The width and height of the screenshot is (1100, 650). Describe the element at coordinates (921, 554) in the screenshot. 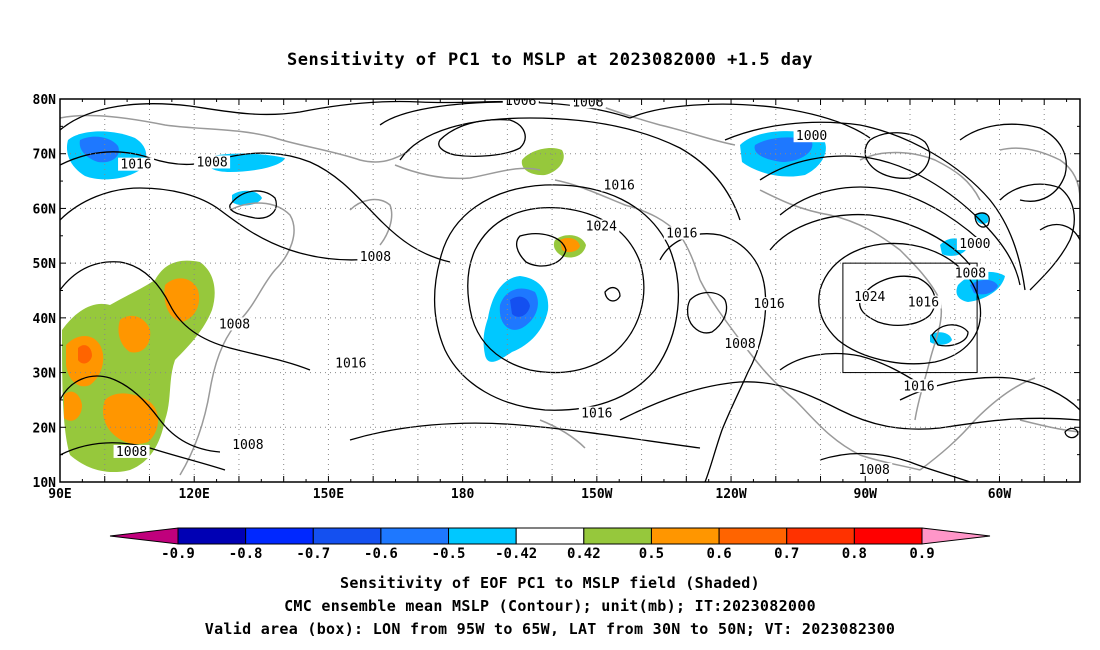

I see `colorbar-label: 0.9` at that location.